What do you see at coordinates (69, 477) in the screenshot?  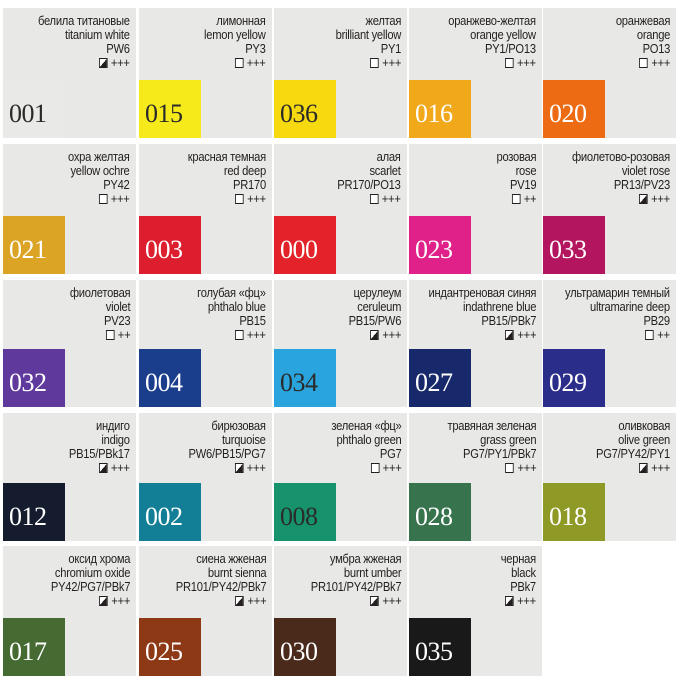 I see `color-card: индиго indigo PB15/PBk17 +++ 012` at bounding box center [69, 477].